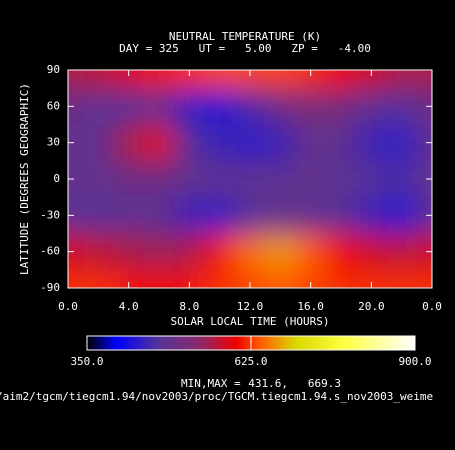 This screenshot has width=455, height=450. Describe the element at coordinates (129, 306) in the screenshot. I see `x-tick-label: 4.0` at that location.